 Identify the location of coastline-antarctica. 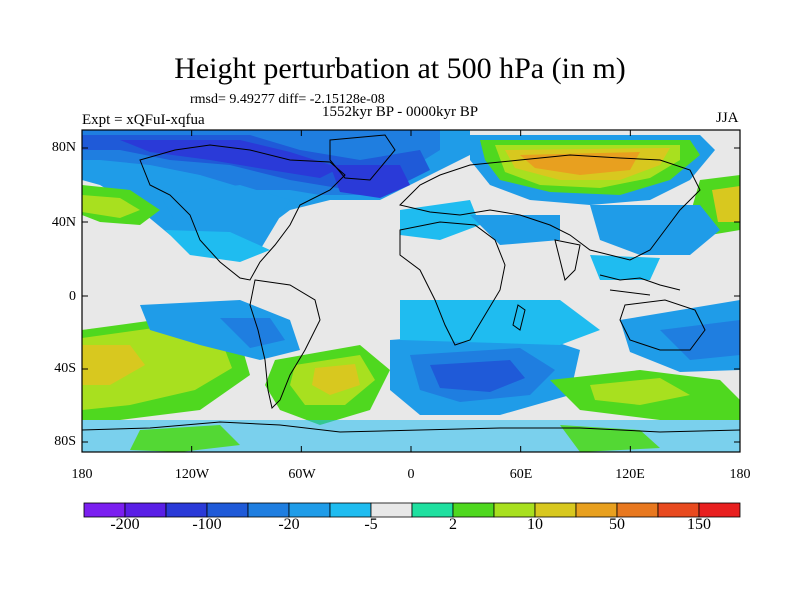
(411, 427).